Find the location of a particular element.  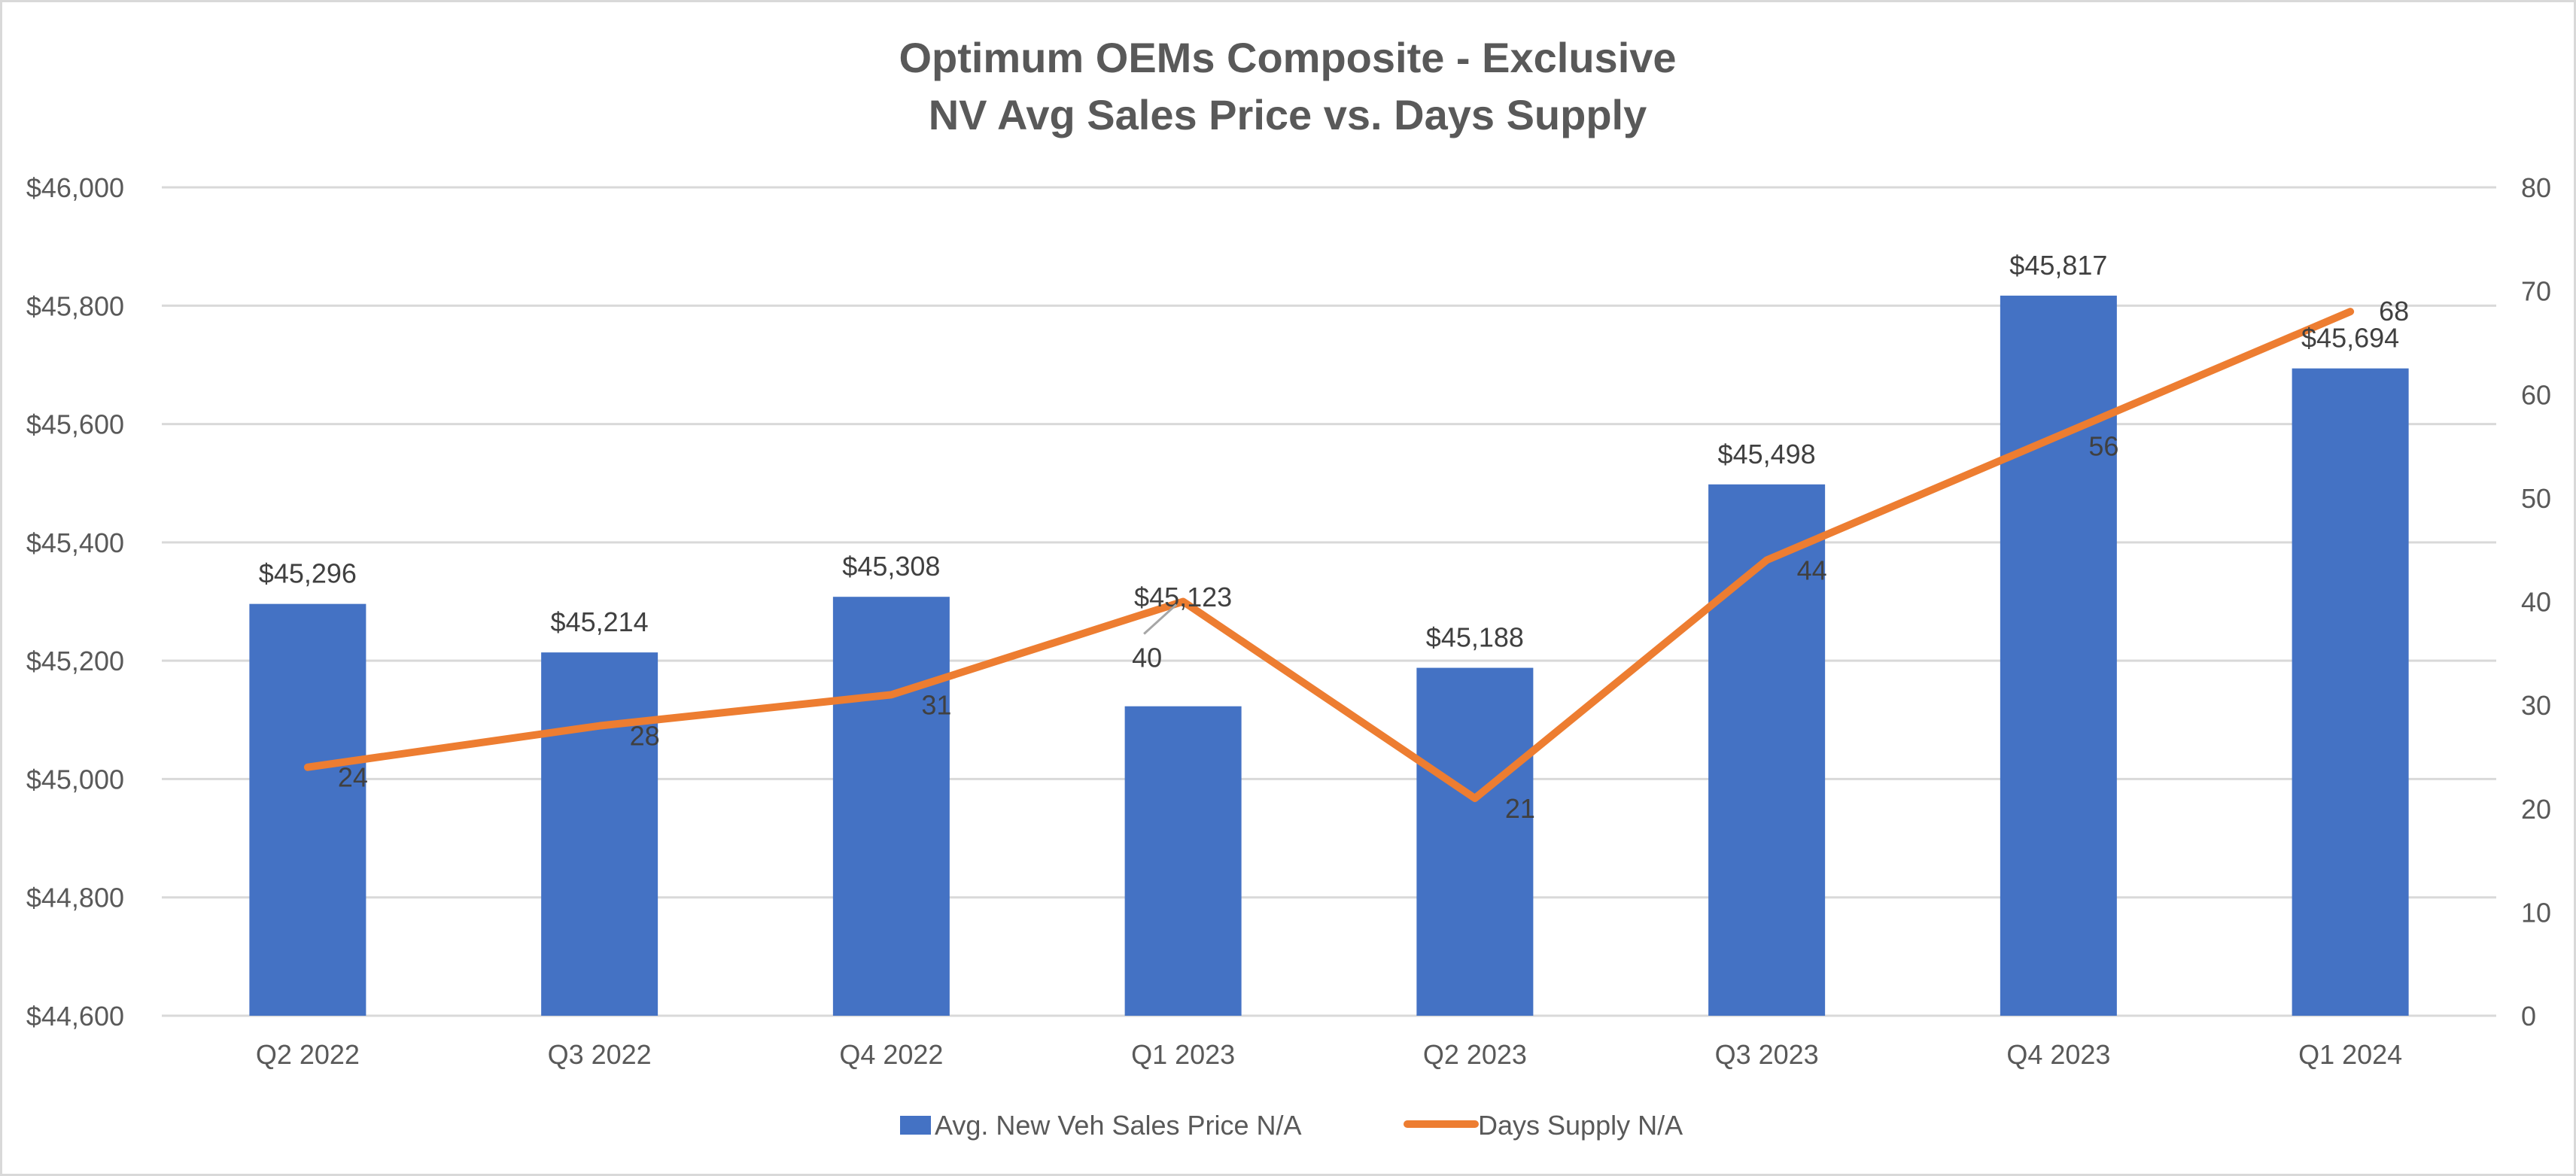

x-axis-category-label: Q3 2023 is located at coordinates (1767, 1054).